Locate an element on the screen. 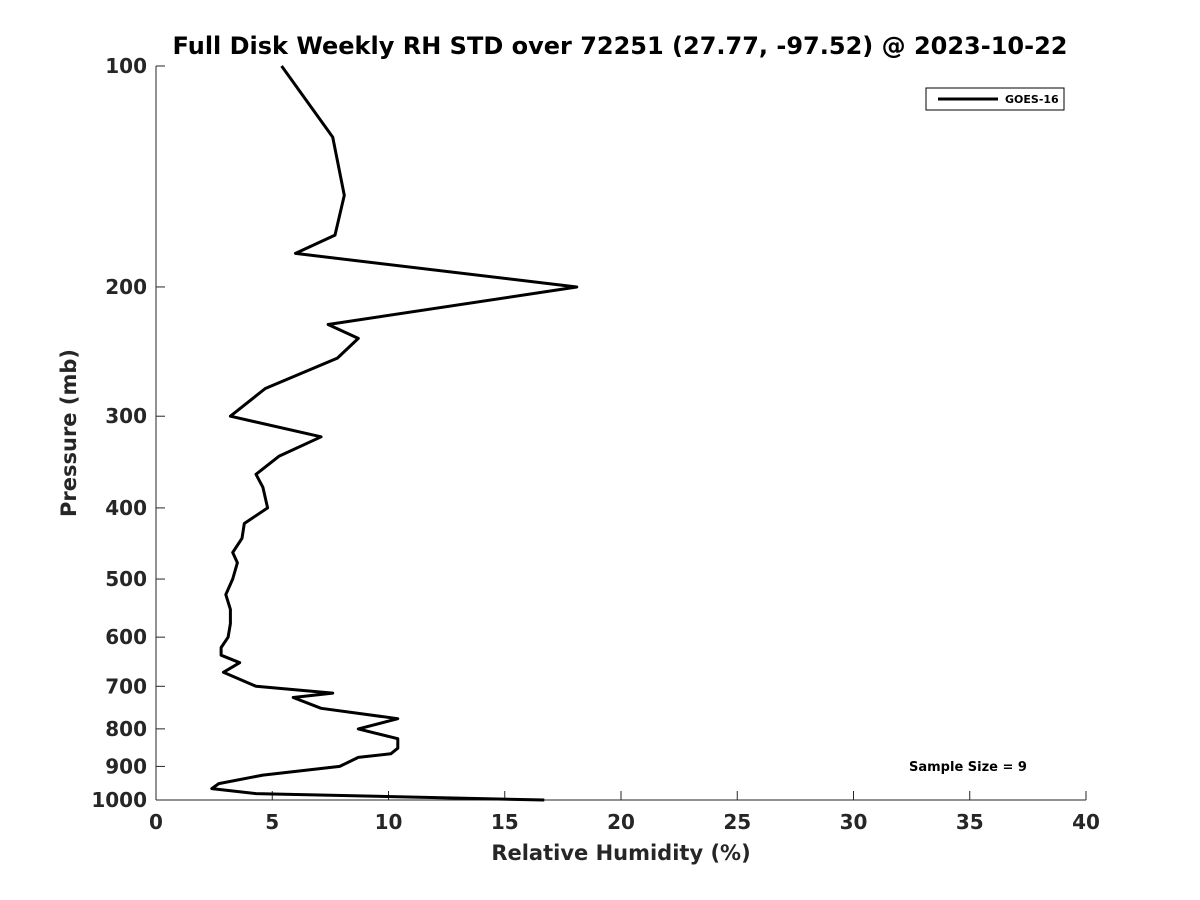 This screenshot has width=1200, height=900. y-tick-label: 200 is located at coordinates (126, 287).